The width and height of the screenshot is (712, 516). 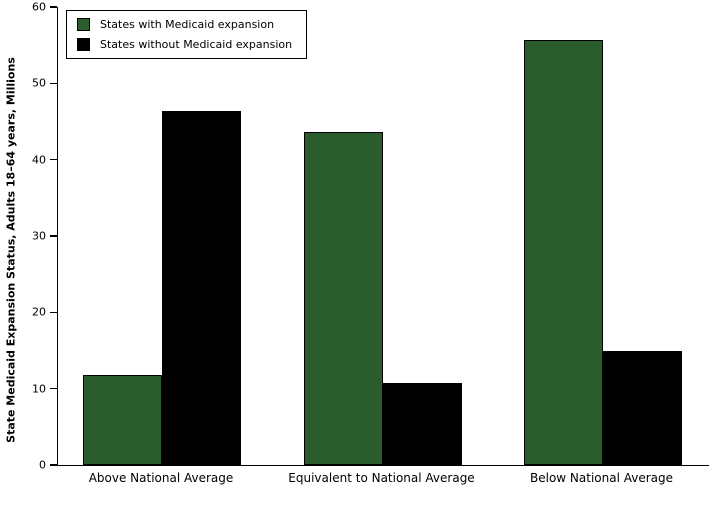 What do you see at coordinates (196, 45) in the screenshot?
I see `legend-label: States without Medicaid expansion` at bounding box center [196, 45].